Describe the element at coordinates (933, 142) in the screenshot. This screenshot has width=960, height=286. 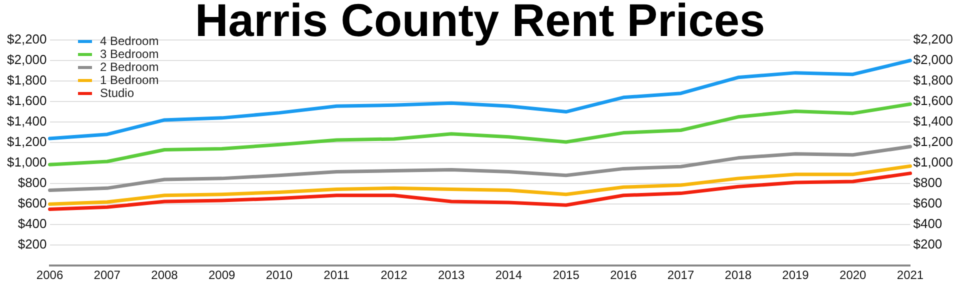
I see `y2-tick-label: $1,200` at that location.